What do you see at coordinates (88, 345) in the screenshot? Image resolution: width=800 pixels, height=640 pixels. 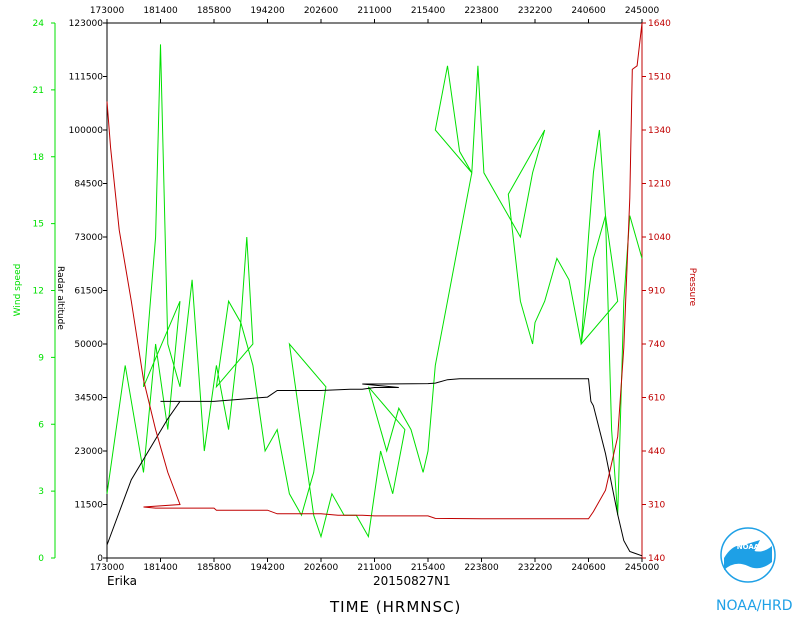 I see `y-tick-label: 50000` at bounding box center [88, 345].